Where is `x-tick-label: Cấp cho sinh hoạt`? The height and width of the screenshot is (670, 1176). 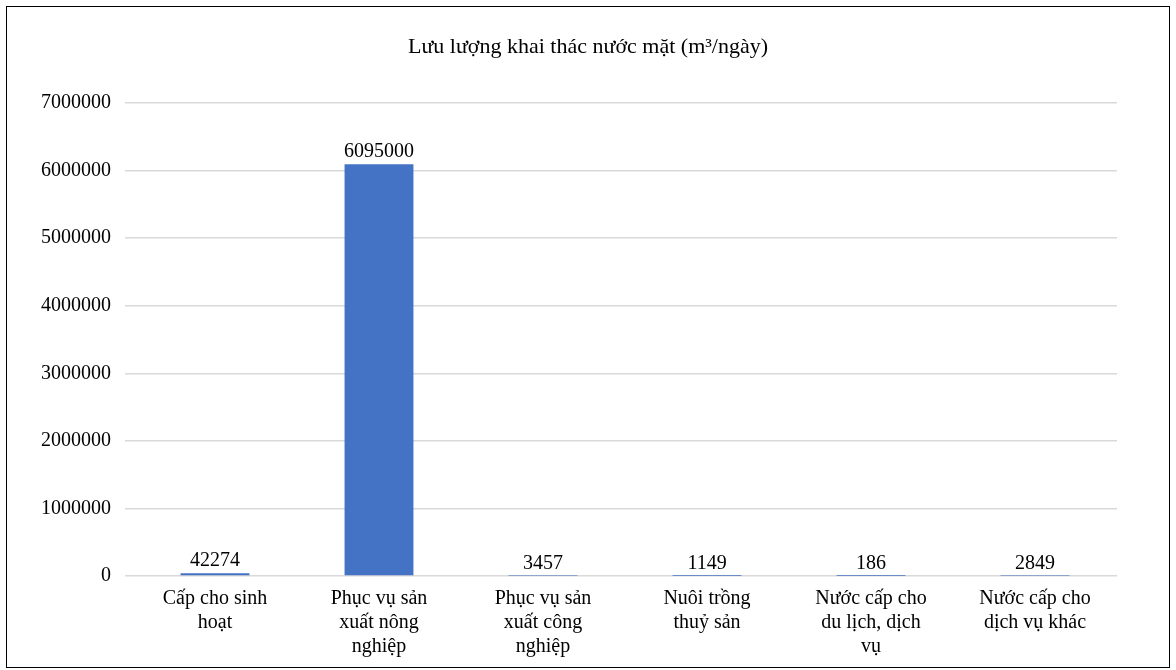
x-tick-label: Cấp cho sinh hoạt is located at coordinates (215, 609).